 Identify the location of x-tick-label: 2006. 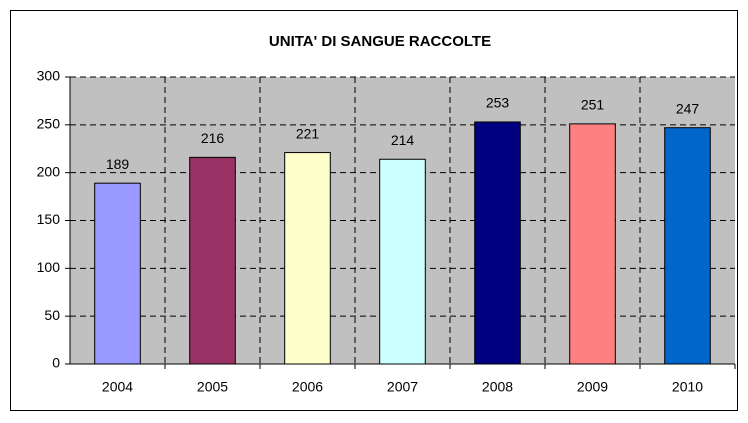
(307, 387).